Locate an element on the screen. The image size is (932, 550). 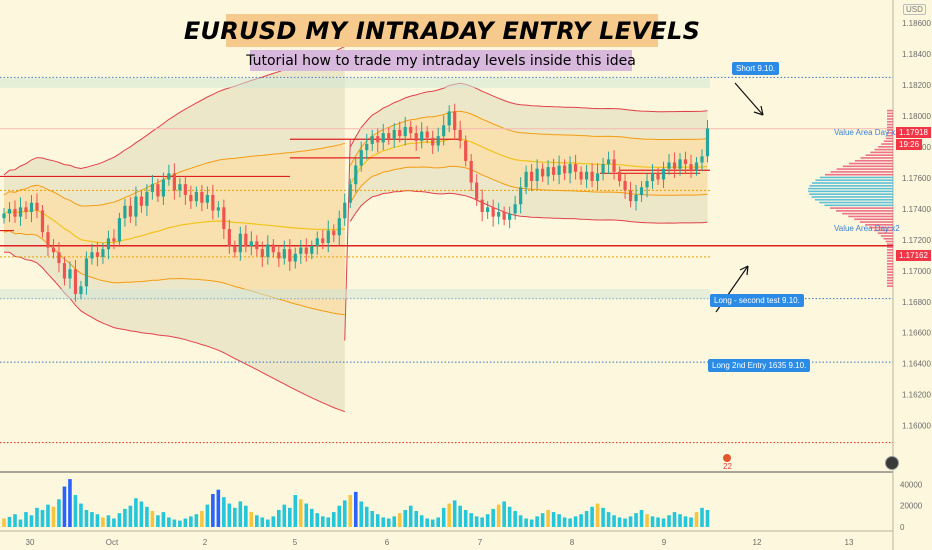
time-tick-label: 13 is located at coordinates (849, 542).